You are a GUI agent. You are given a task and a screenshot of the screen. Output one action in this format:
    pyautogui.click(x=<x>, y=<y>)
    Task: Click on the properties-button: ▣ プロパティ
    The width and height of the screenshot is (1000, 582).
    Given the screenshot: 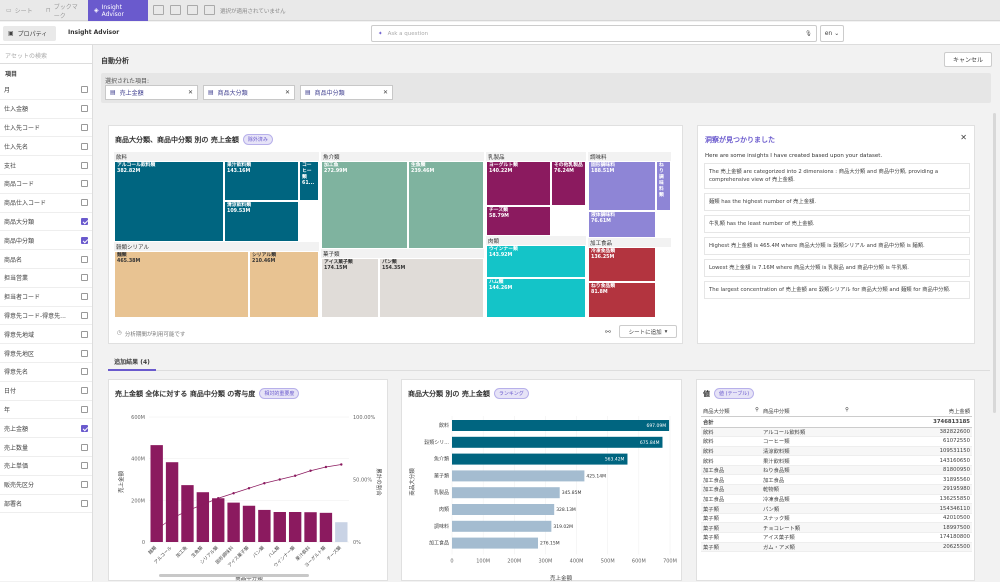 What is the action you would take?
    pyautogui.click(x=29, y=33)
    